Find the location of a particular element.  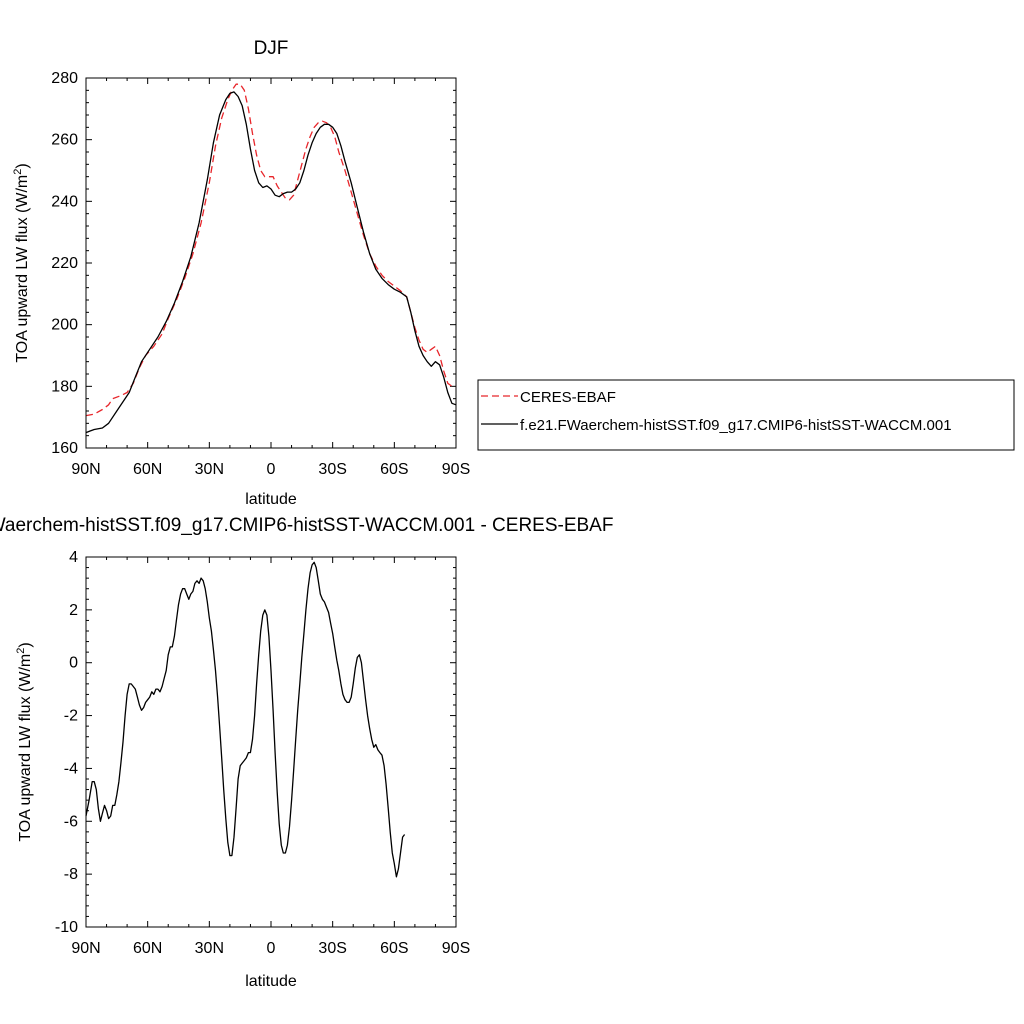

top-chart-x-tick-label: 30N is located at coordinates (209, 469).